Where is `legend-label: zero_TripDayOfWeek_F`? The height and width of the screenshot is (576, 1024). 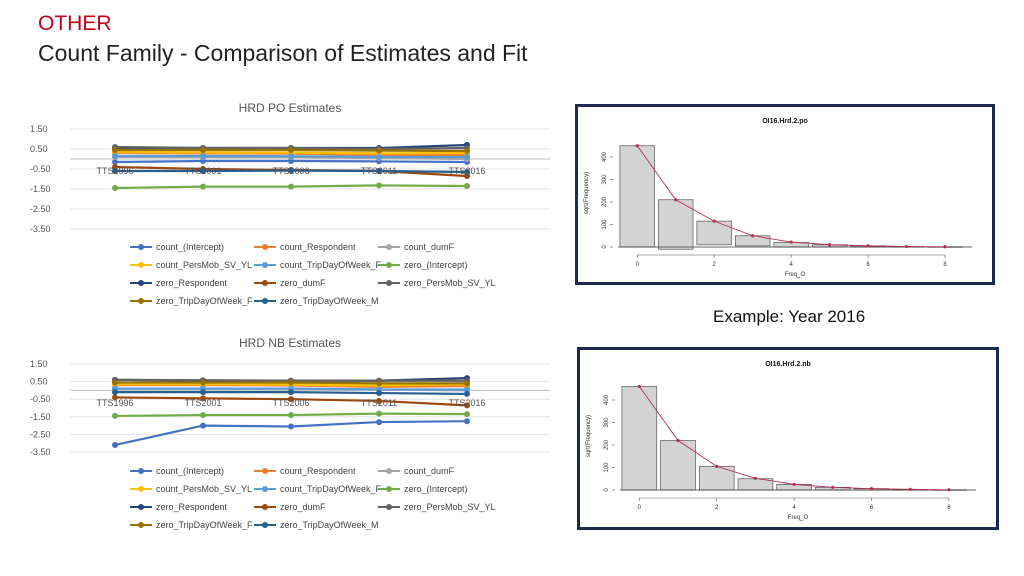 legend-label: zero_TripDayOfWeek_F is located at coordinates (204, 525).